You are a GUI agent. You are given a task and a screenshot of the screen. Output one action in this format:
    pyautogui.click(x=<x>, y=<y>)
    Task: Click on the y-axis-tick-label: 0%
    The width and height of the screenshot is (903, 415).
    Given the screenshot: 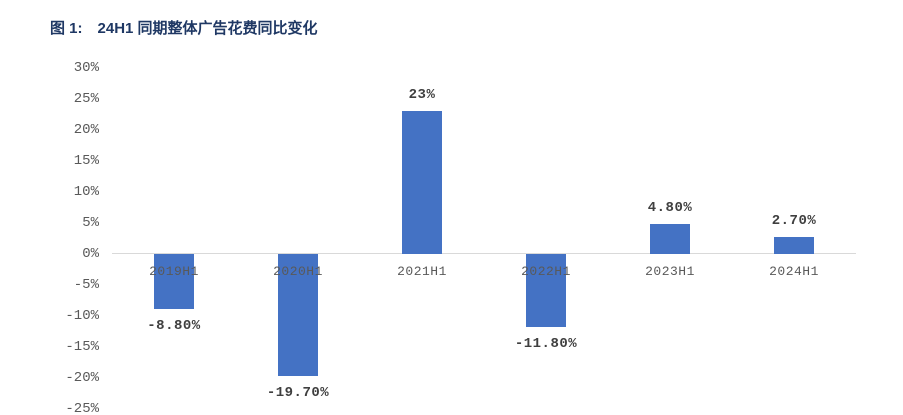 What is the action you would take?
    pyautogui.click(x=90, y=254)
    